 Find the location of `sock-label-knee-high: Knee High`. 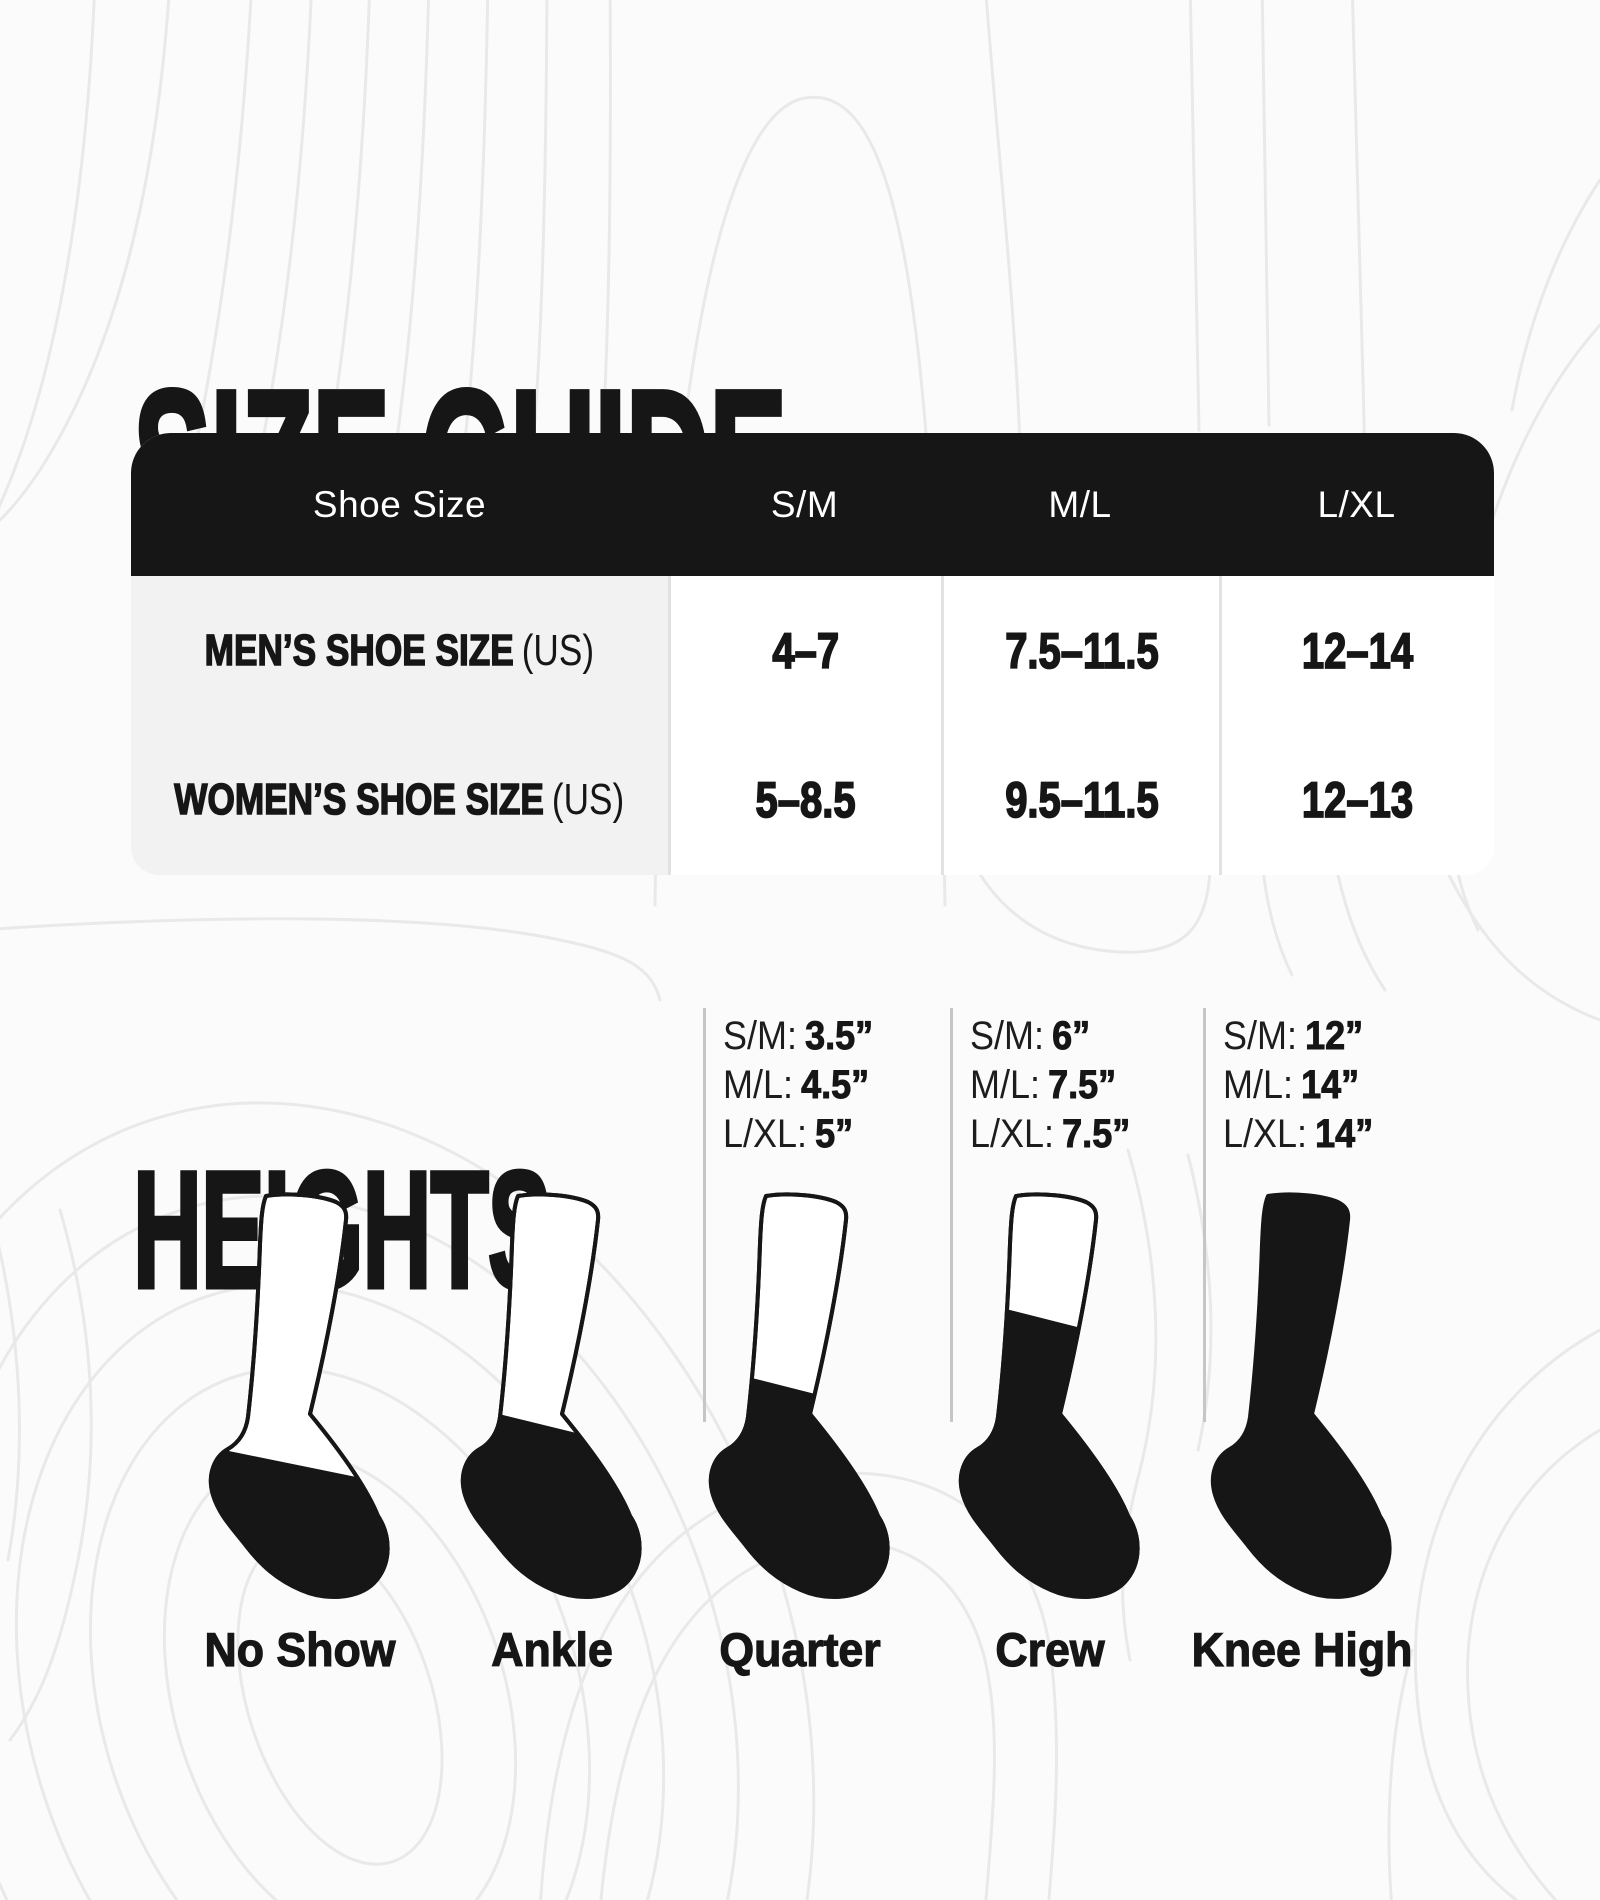

sock-label-knee-high: Knee High is located at coordinates (1302, 1649).